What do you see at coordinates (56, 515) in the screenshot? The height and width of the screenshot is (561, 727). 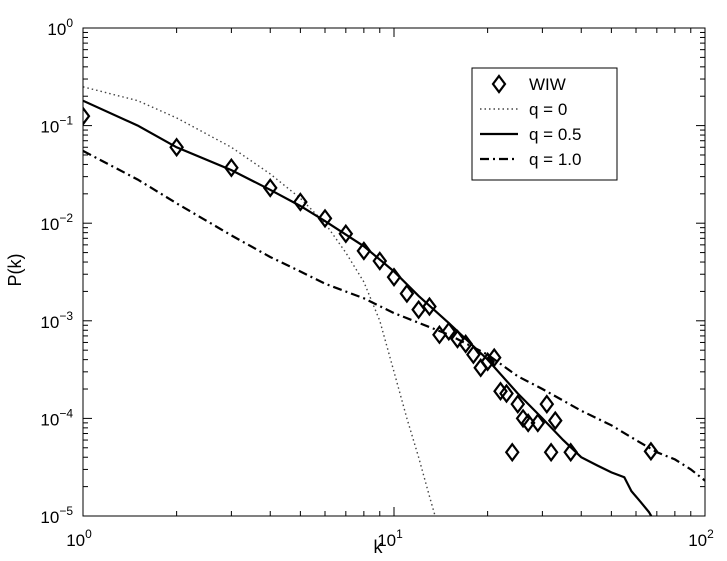 I see `y-tick-label: 10⁻⁵` at bounding box center [56, 515].